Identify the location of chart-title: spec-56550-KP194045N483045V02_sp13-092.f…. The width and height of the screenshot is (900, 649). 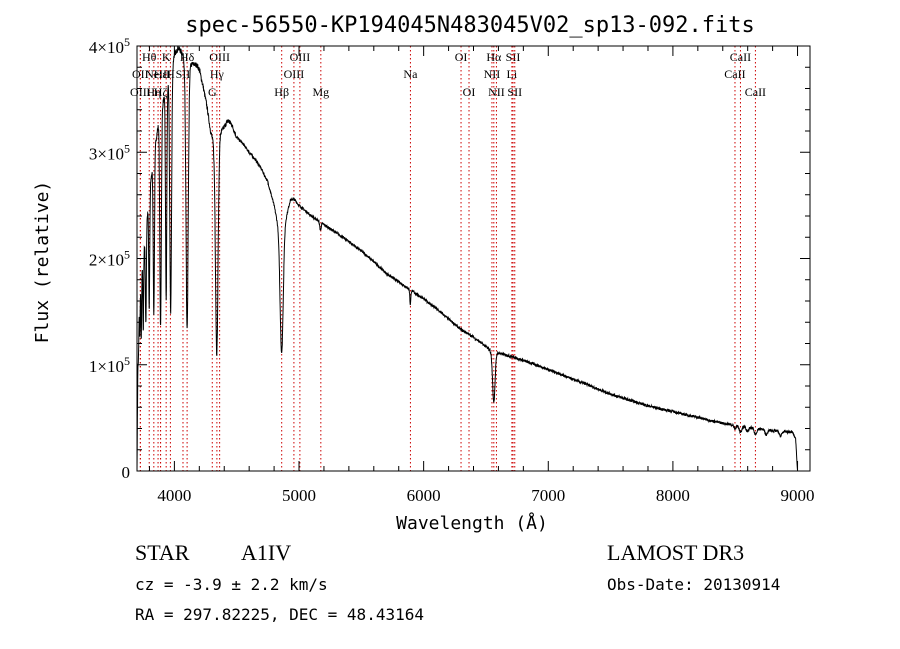
(470, 25).